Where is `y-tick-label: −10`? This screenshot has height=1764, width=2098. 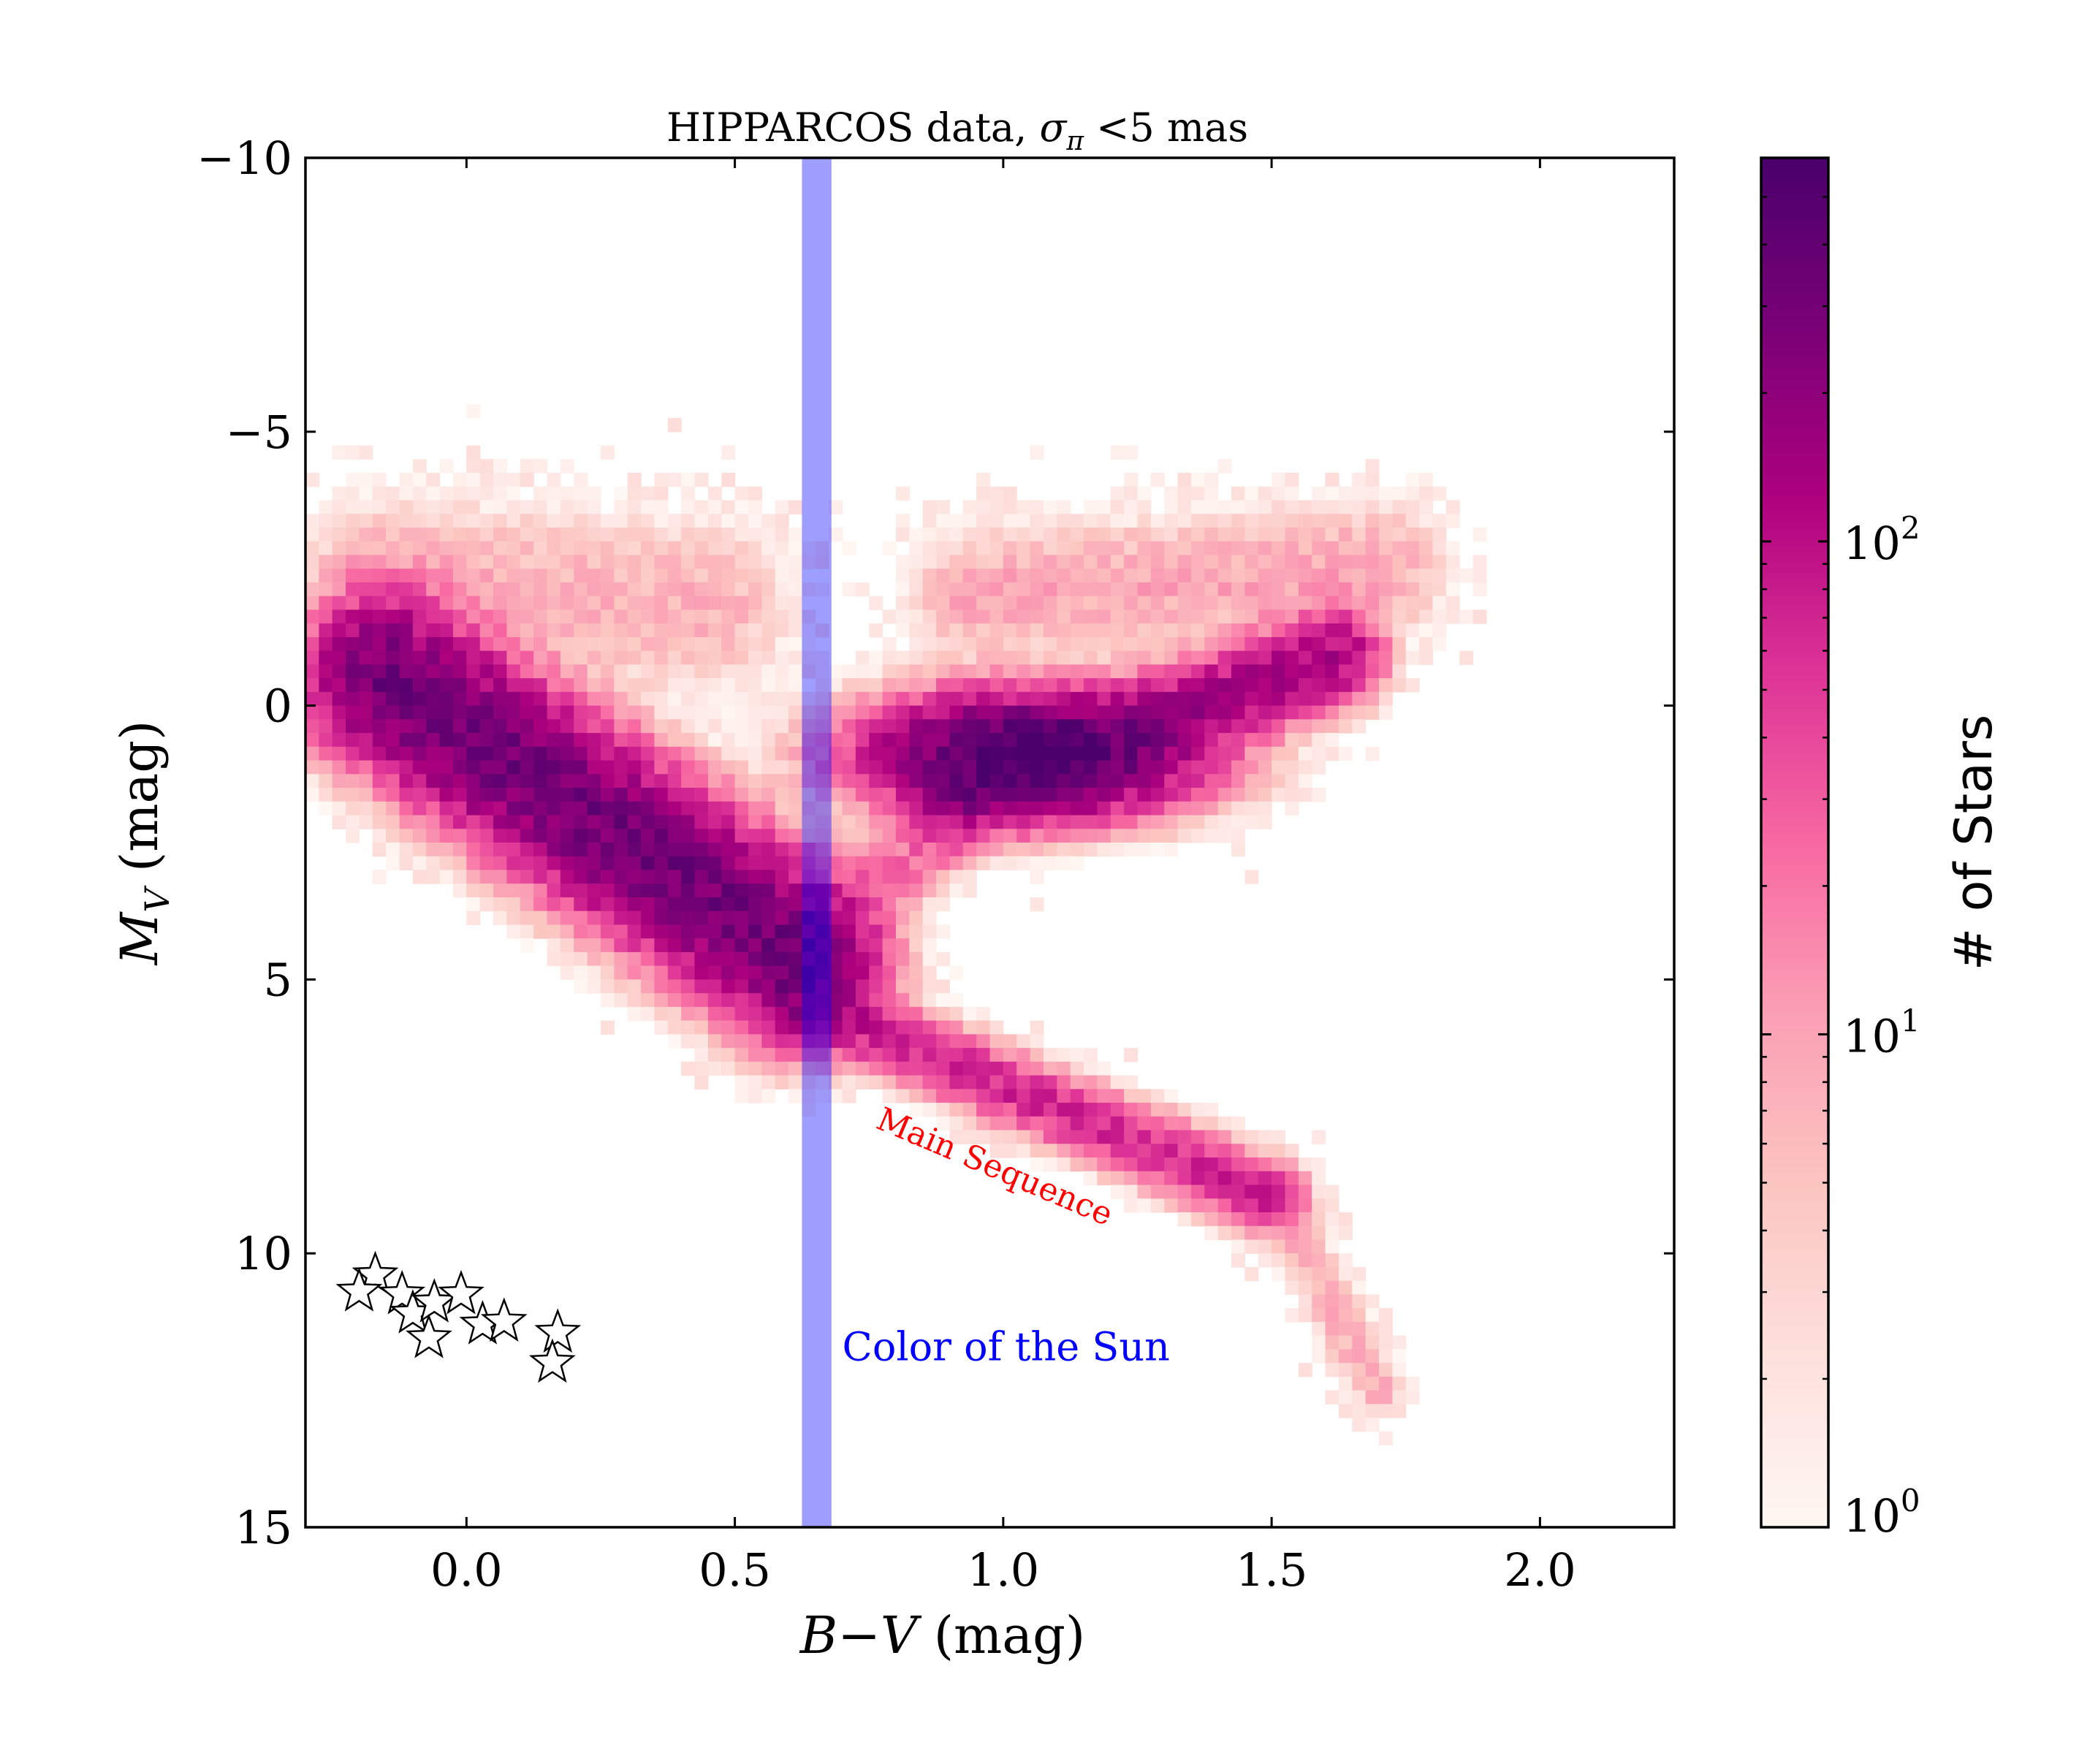
y-tick-label: −10 is located at coordinates (245, 158).